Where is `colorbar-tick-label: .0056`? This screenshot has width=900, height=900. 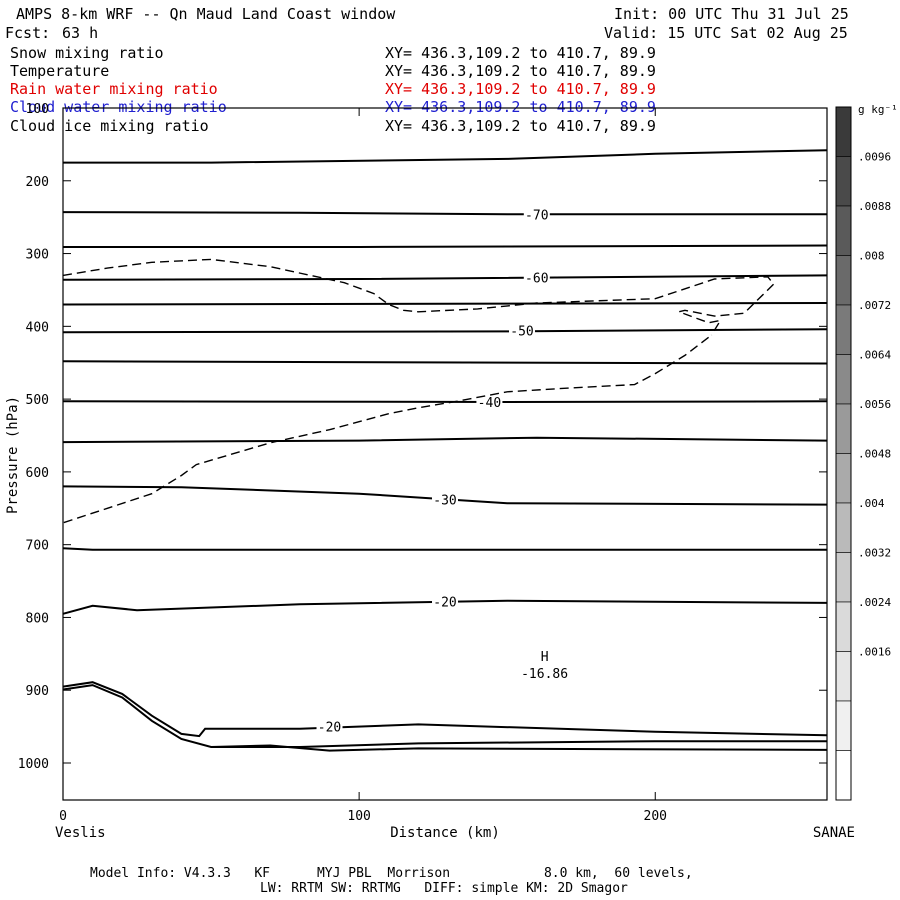
colorbar-tick-label: .0056 is located at coordinates (874, 404).